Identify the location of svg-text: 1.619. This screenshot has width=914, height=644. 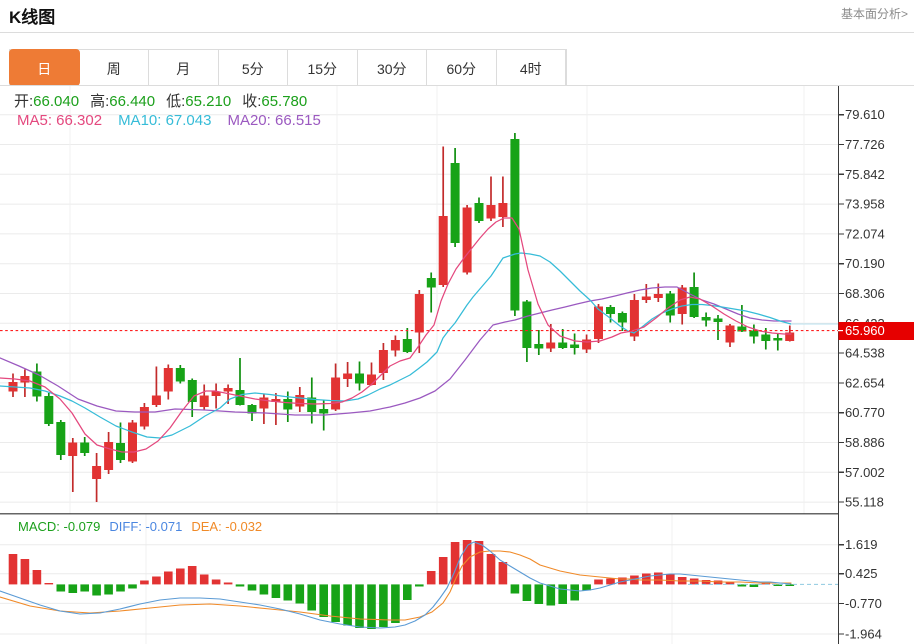
(861, 544).